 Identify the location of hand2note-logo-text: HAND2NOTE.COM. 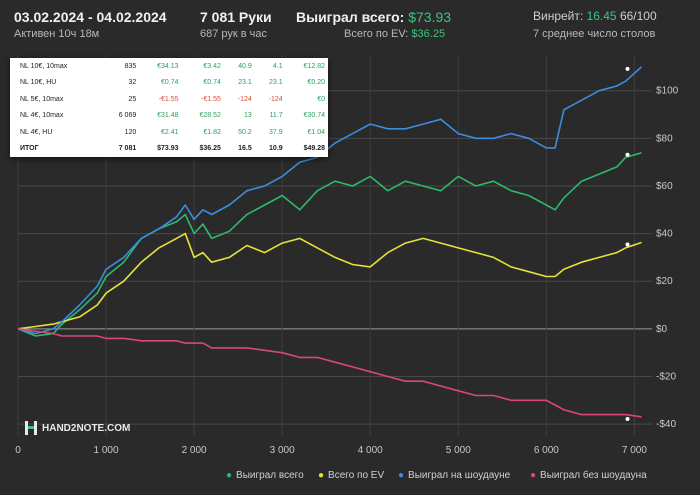
(86, 428).